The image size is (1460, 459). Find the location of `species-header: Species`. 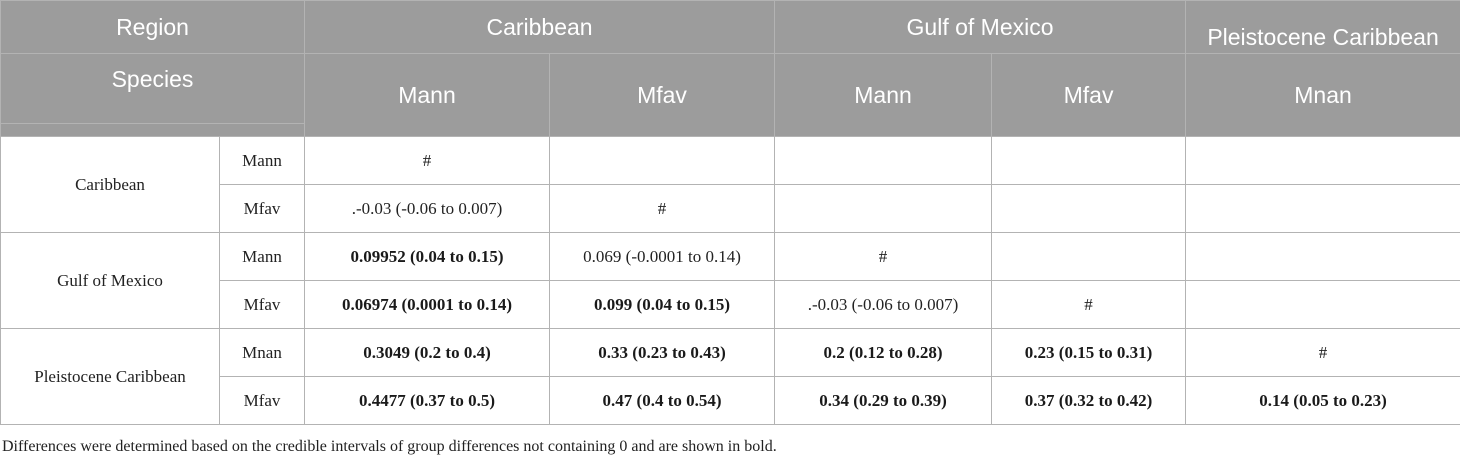

species-header: Species is located at coordinates (153, 95).